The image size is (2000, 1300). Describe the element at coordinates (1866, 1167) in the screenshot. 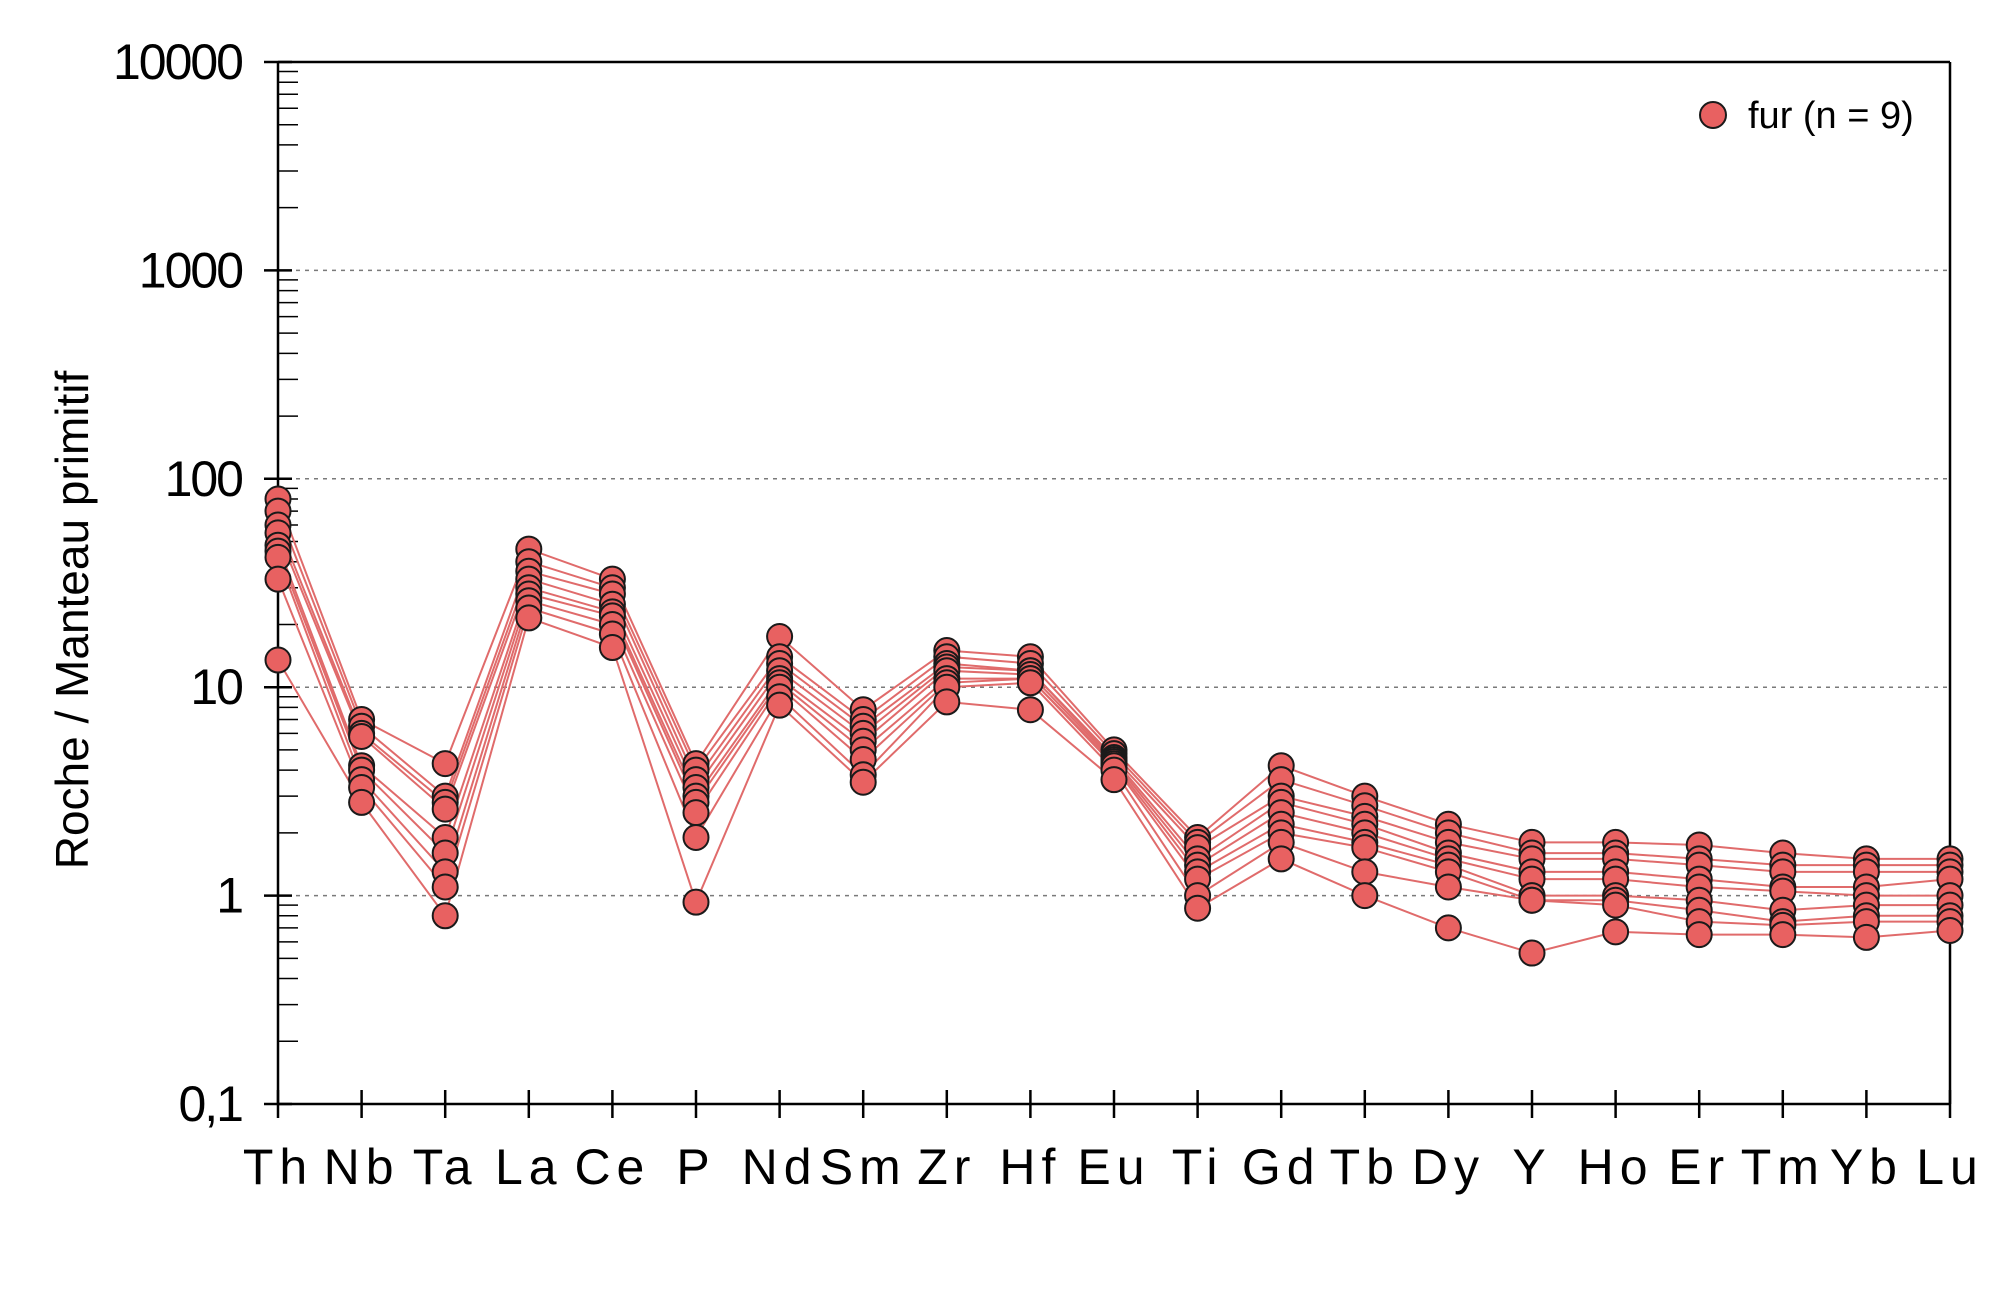

I see `x-category-label: Yb` at that location.